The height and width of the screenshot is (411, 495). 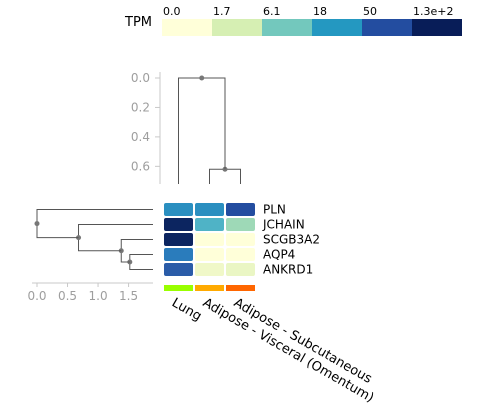 I want to click on row-dendrogram: 0.0 0.5 1.0 1.5, so click(x=90, y=256).